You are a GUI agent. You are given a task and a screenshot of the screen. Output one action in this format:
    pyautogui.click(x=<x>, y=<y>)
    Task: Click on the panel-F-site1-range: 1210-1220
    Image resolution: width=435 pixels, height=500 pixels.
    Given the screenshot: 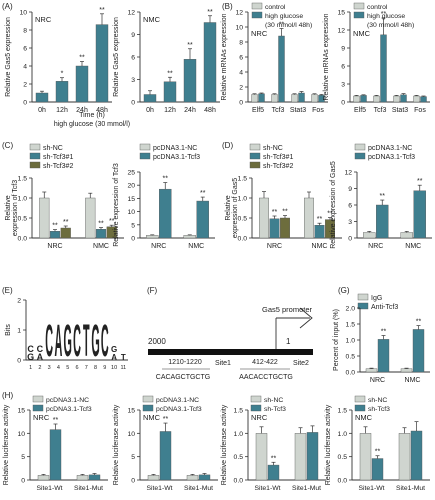 What is the action you would take?
    pyautogui.click(x=185, y=362)
    